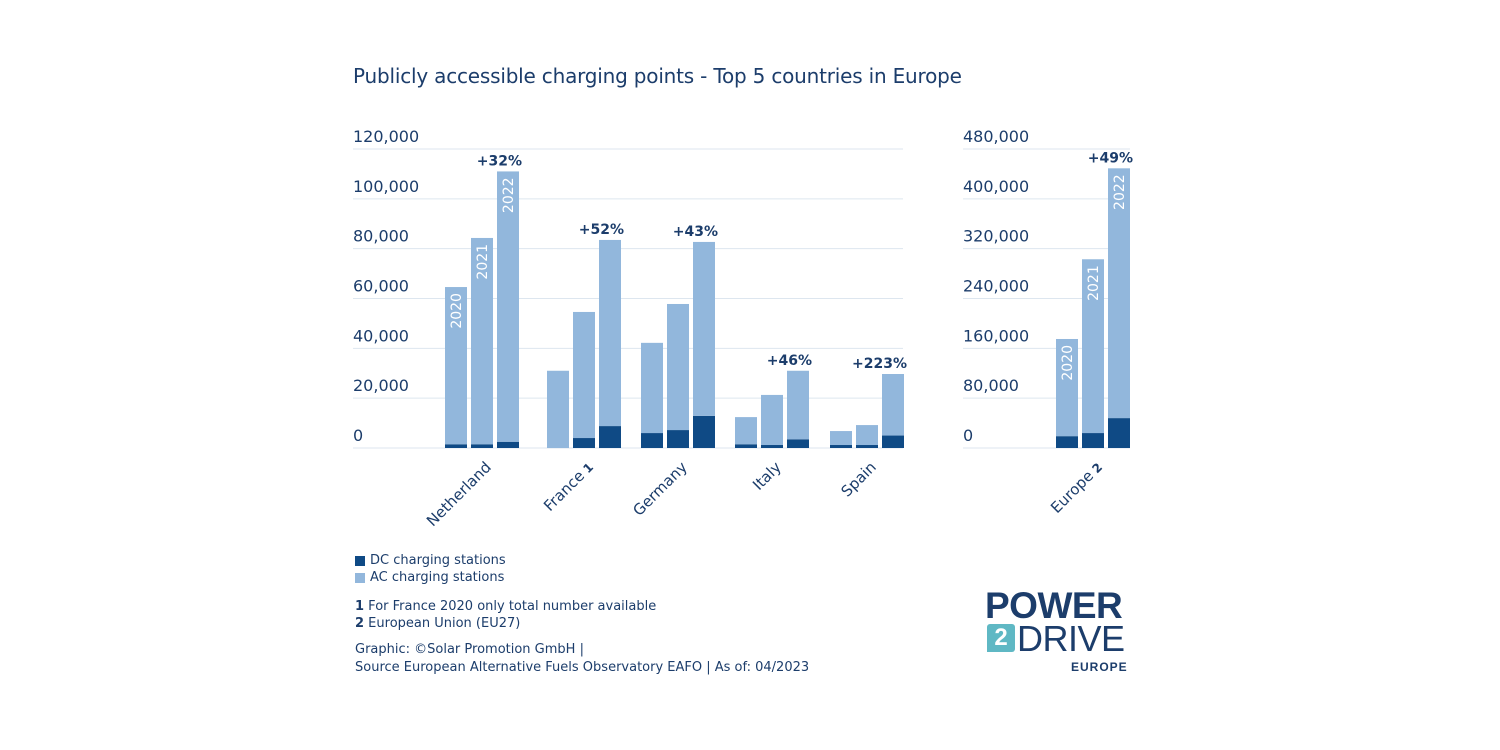 Image resolution: width=1500 pixels, height=750 pixels. I want to click on footnote-2: 2 European Union (EU27), so click(505, 623).